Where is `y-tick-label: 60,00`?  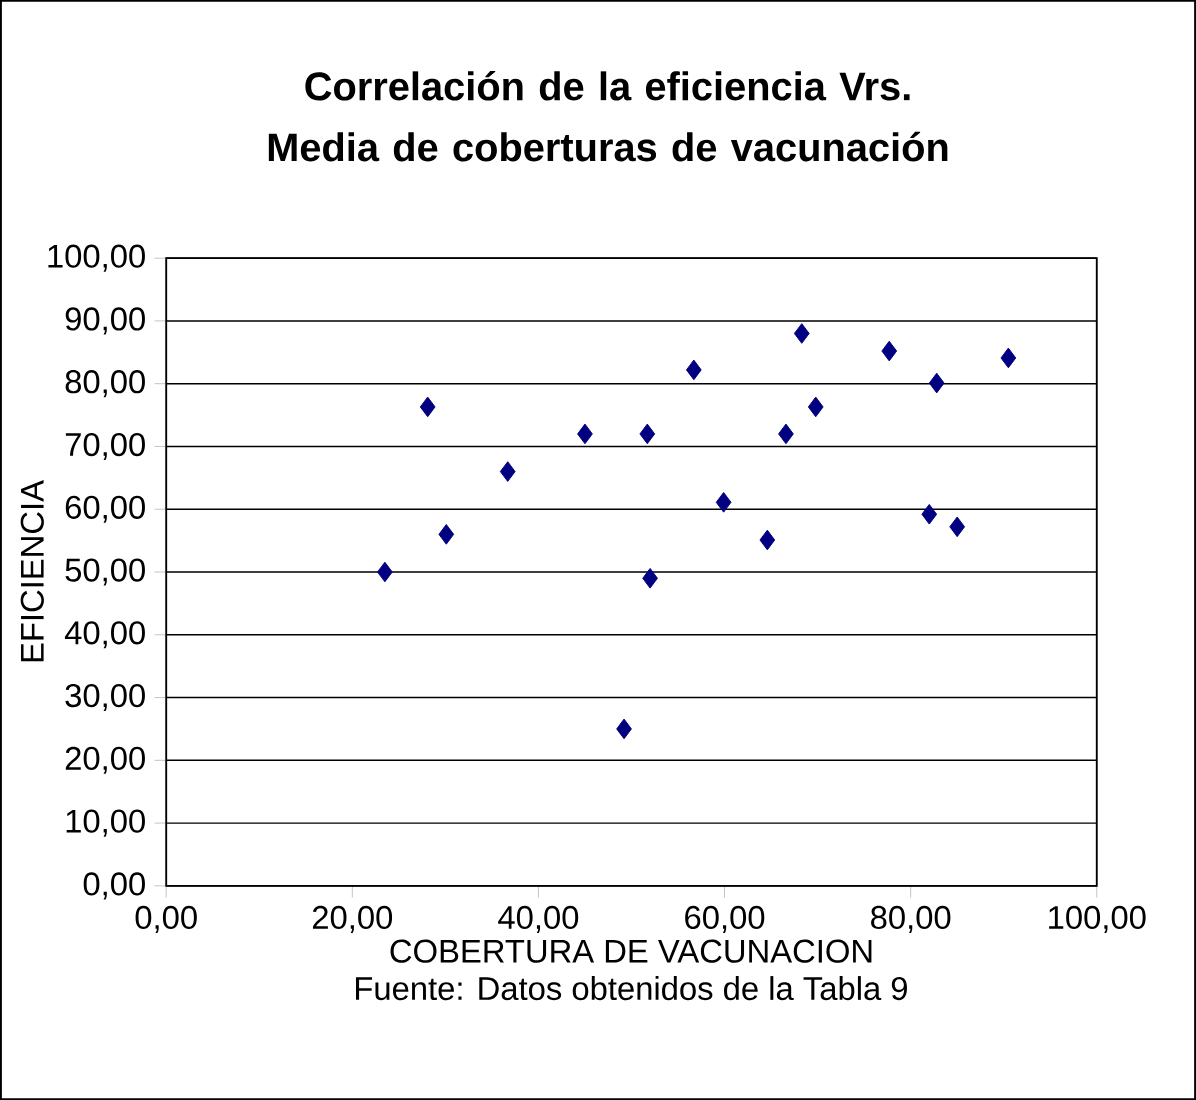 y-tick-label: 60,00 is located at coordinates (105, 509).